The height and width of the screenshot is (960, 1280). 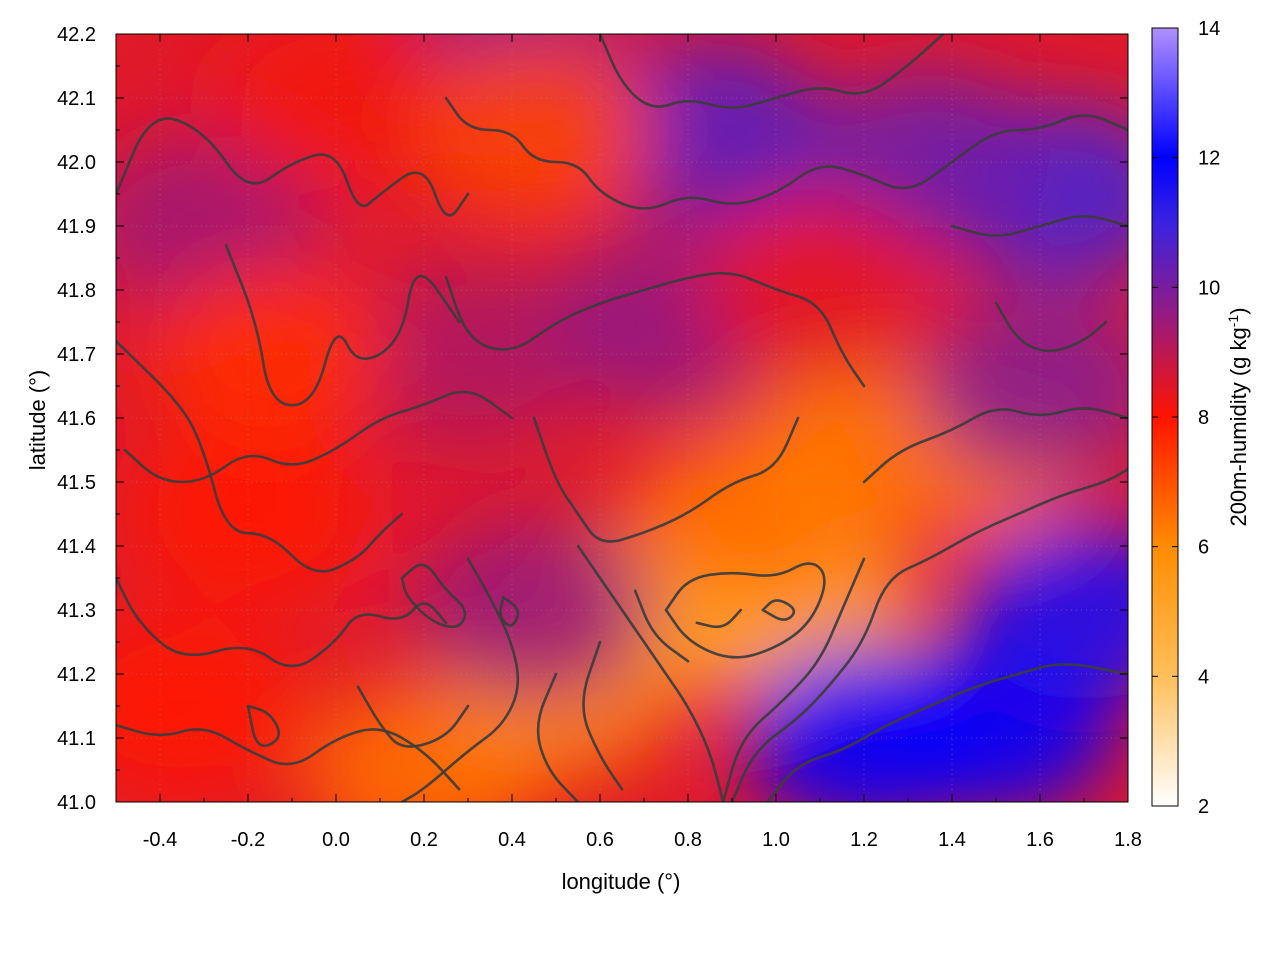 I want to click on x-tick-label: 1.8, so click(x=1128, y=840).